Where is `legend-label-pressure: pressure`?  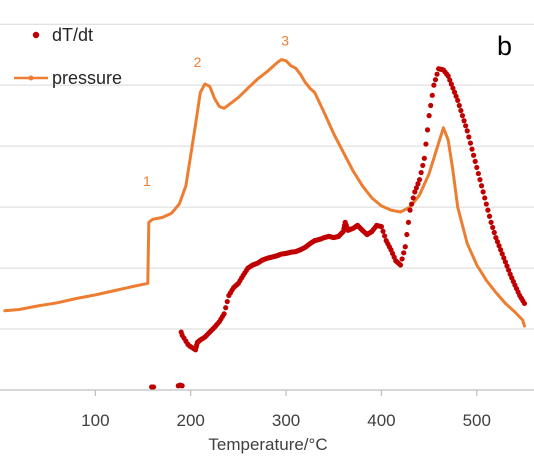
legend-label-pressure: pressure is located at coordinates (87, 78).